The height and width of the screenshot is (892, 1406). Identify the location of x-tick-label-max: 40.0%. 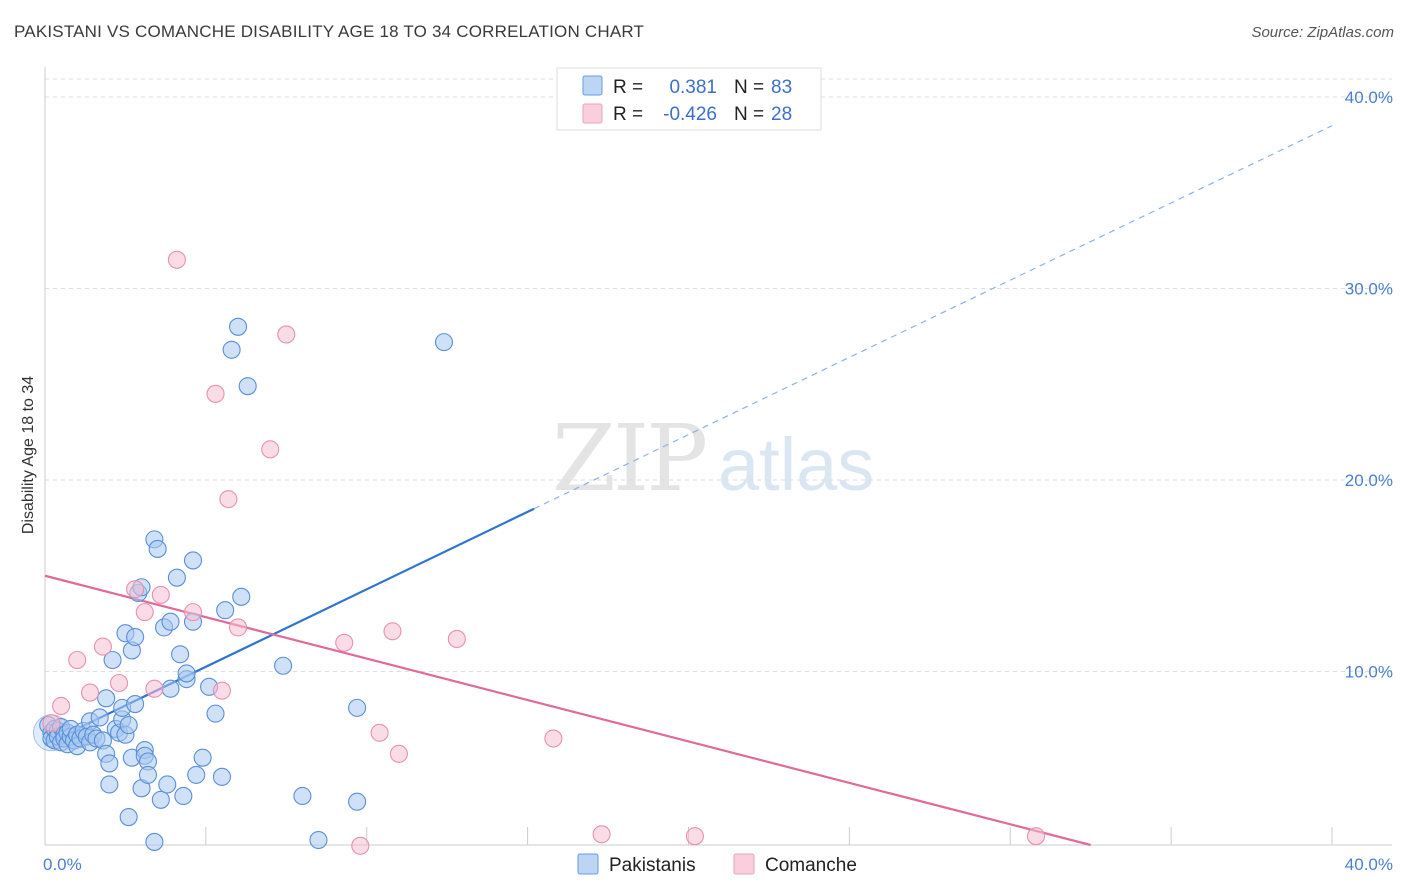
(1369, 864).